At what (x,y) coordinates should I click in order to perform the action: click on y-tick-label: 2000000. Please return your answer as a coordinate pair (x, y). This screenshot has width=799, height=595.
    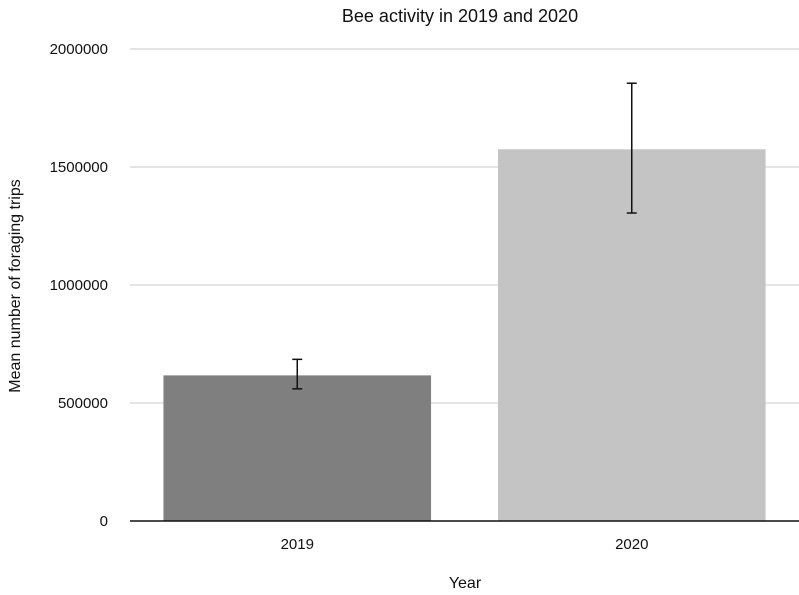
    Looking at the image, I should click on (79, 49).